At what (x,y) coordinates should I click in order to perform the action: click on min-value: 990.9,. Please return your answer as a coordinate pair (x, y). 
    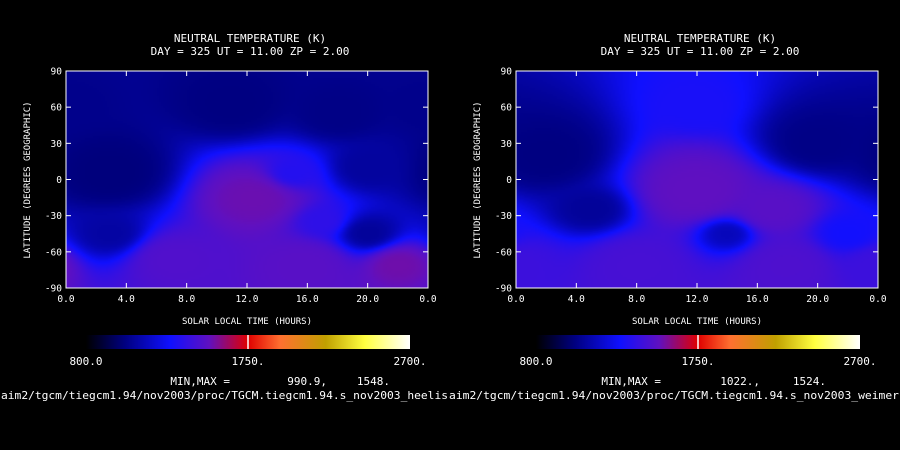
    Looking at the image, I should click on (307, 381).